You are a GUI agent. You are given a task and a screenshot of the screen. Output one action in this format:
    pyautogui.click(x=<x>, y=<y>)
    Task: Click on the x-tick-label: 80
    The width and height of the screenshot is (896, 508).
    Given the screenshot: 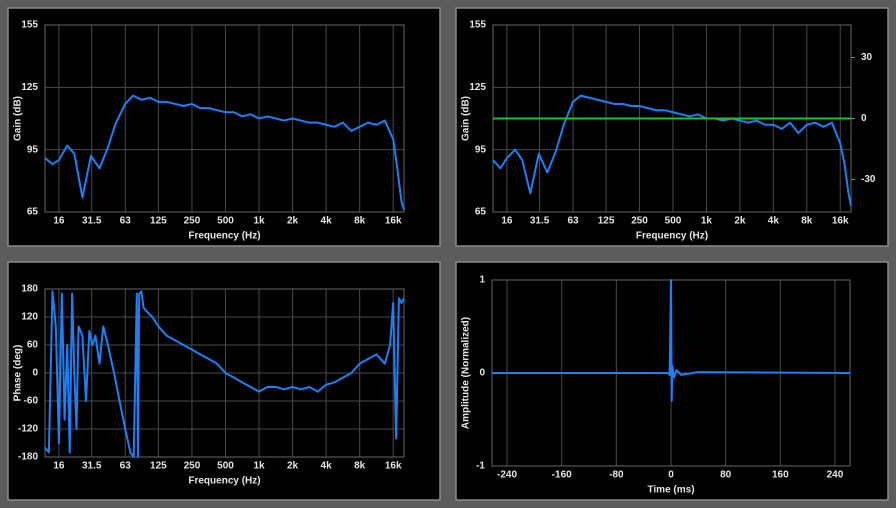 What is the action you would take?
    pyautogui.click(x=726, y=475)
    